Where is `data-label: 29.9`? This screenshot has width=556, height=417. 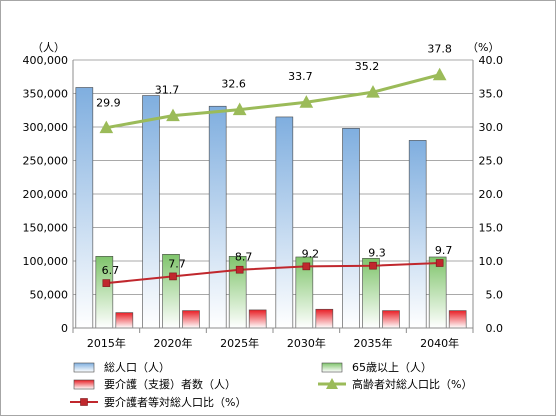
data-label: 29.9 is located at coordinates (108, 103).